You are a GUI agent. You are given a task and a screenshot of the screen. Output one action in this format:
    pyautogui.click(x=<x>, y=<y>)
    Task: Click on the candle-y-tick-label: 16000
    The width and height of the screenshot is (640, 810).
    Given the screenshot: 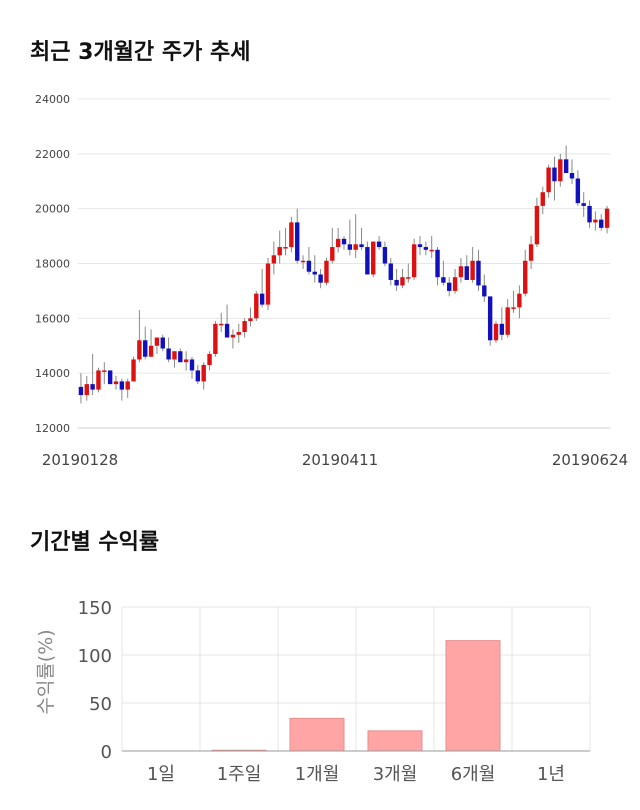 What is the action you would take?
    pyautogui.click(x=52, y=318)
    